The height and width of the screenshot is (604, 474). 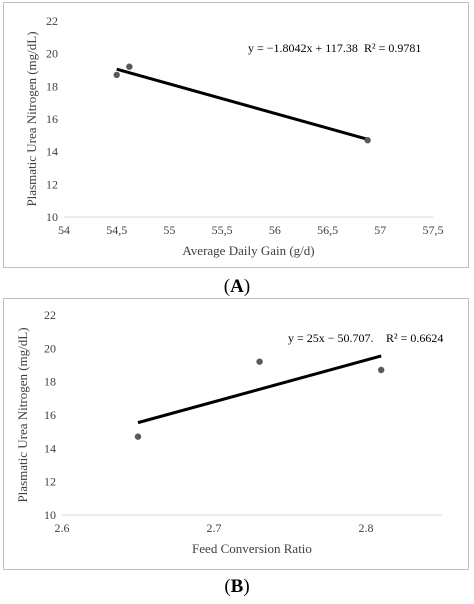 I want to click on x-tick-label: 56, so click(x=275, y=230).